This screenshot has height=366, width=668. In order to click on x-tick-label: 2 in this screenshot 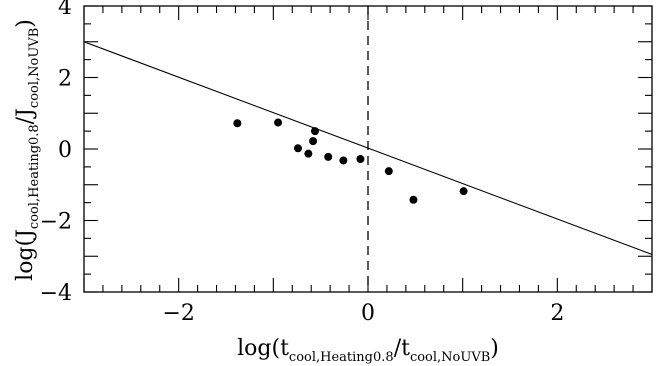, I will do `click(557, 313)`.